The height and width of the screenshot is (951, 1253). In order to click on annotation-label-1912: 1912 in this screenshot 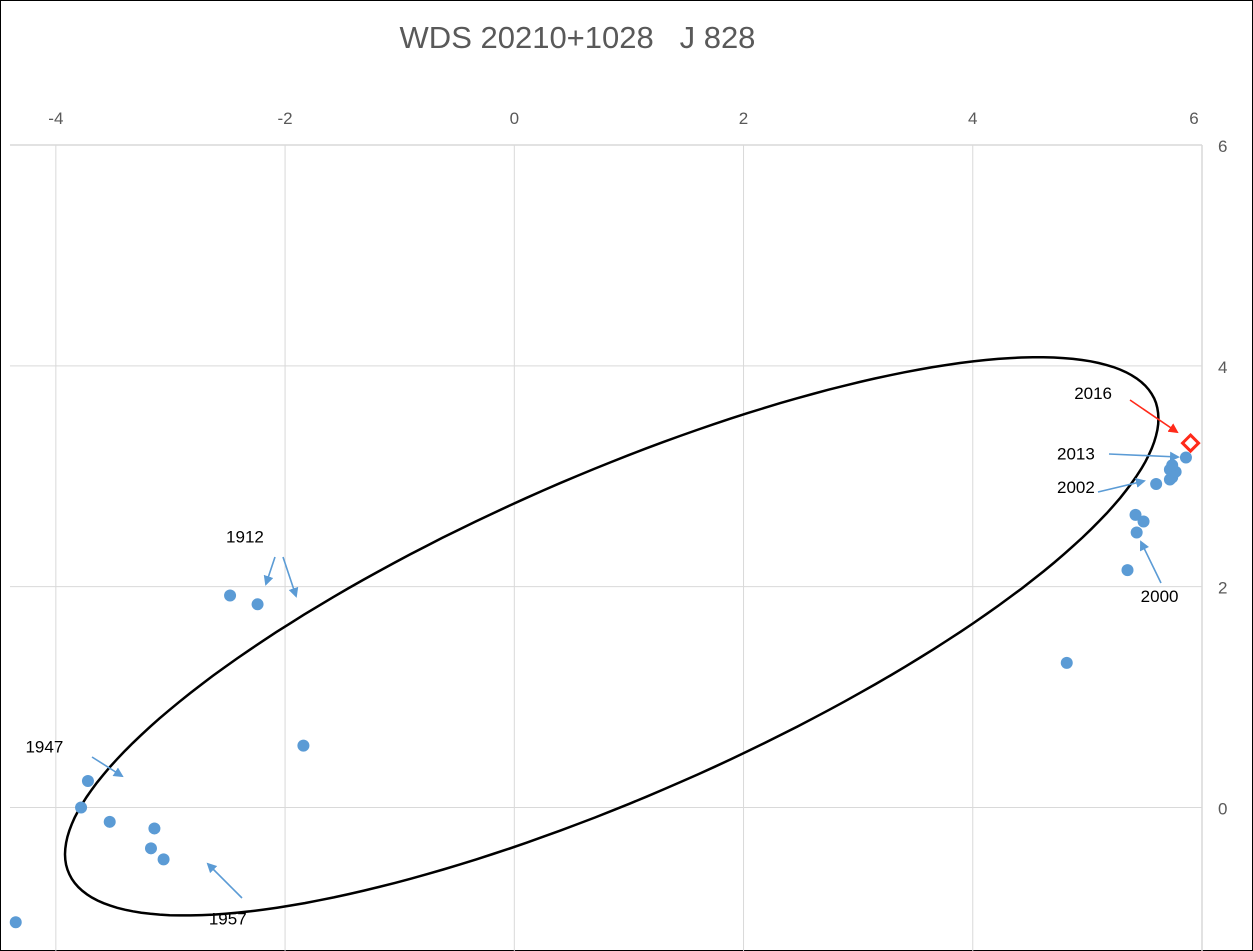, I will do `click(245, 536)`.